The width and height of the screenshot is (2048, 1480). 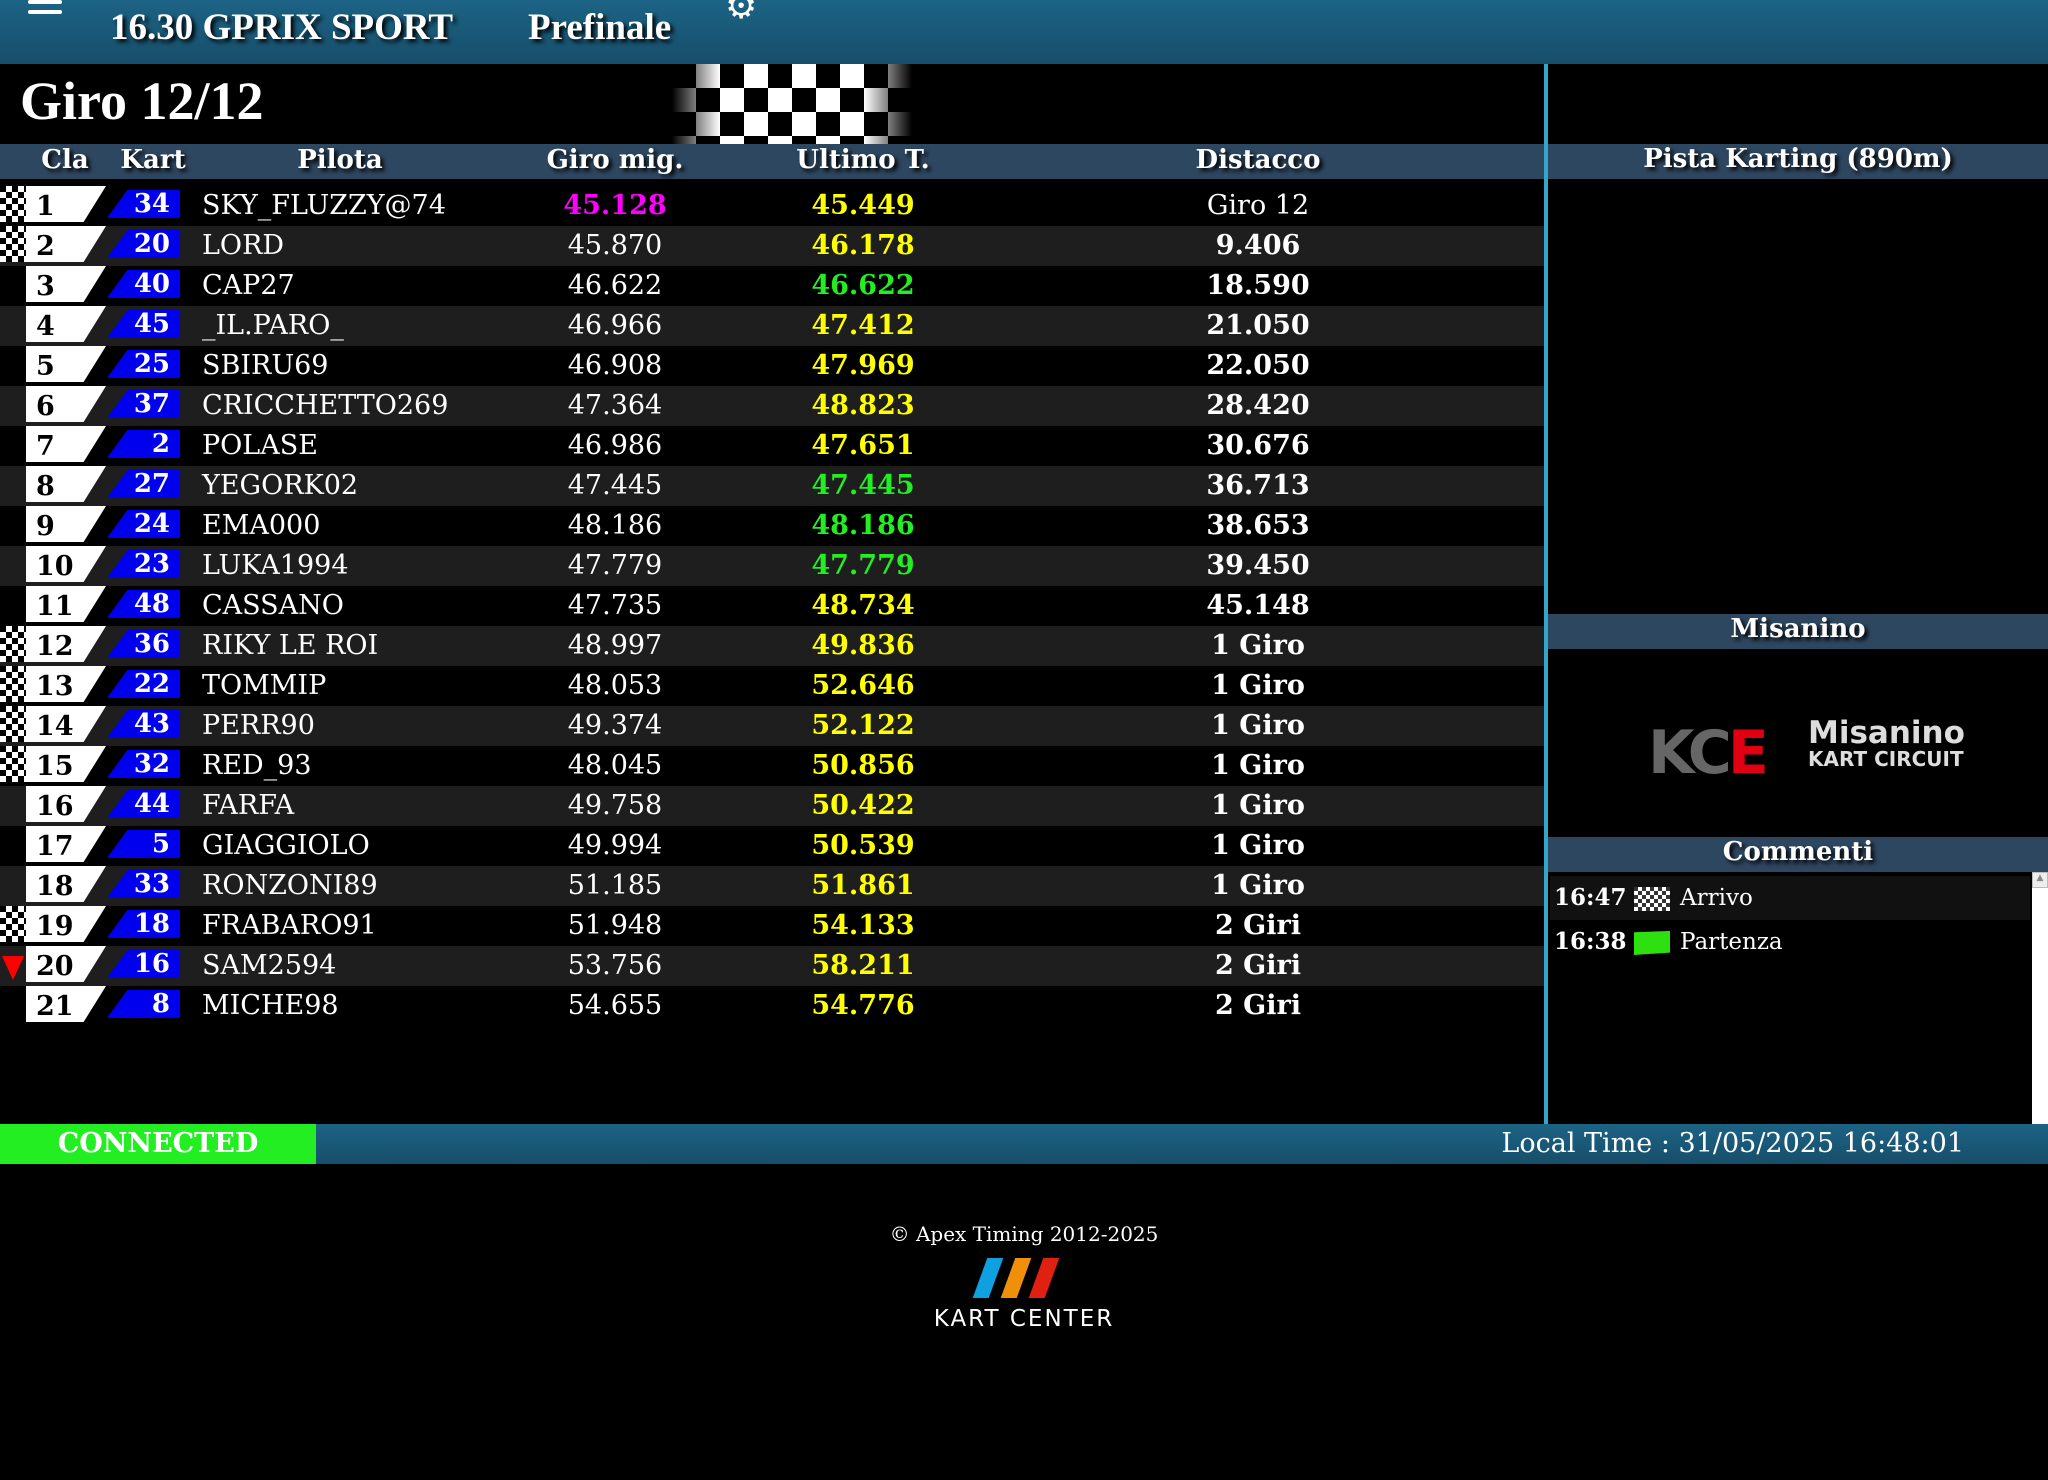 What do you see at coordinates (863, 325) in the screenshot?
I see `last-lap: 47.412` at bounding box center [863, 325].